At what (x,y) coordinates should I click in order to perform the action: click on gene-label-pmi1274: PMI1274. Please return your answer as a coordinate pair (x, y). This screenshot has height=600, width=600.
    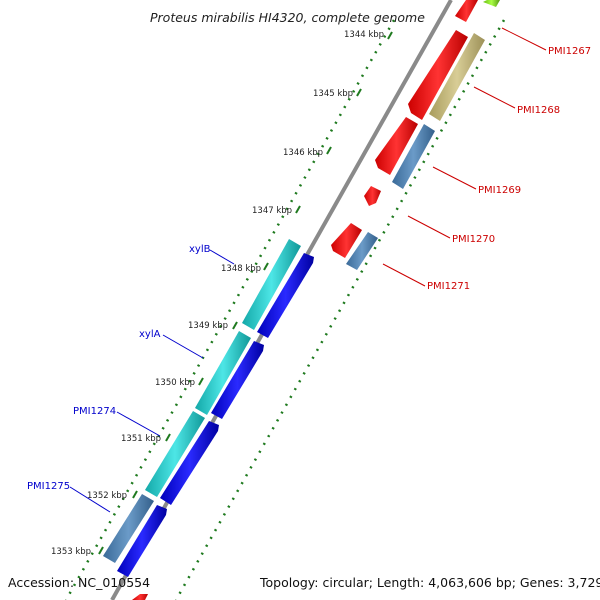
    Looking at the image, I should click on (94, 411).